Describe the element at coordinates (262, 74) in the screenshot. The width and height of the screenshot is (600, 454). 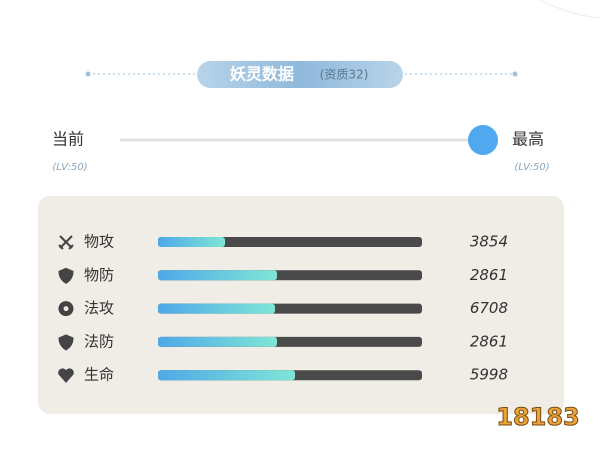
I see `header-title: 妖灵数据` at that location.